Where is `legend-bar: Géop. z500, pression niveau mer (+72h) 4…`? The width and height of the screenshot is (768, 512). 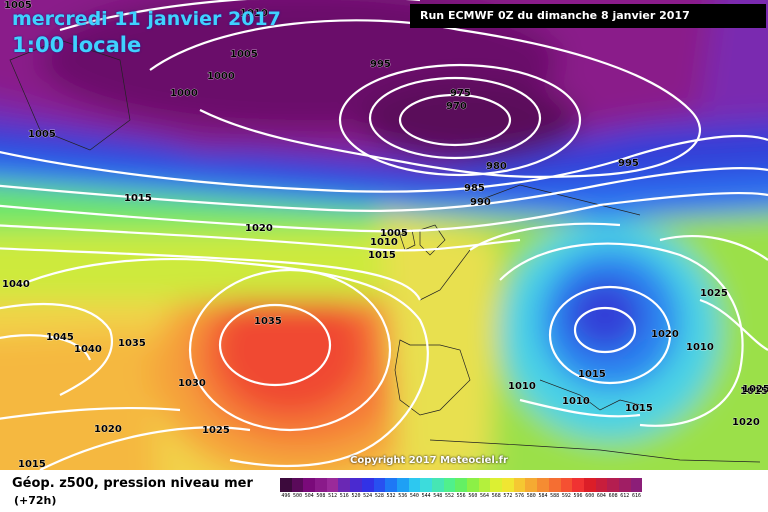
legend-bar: Géop. z500, pression niveau mer (+72h) 4… is located at coordinates (384, 491).